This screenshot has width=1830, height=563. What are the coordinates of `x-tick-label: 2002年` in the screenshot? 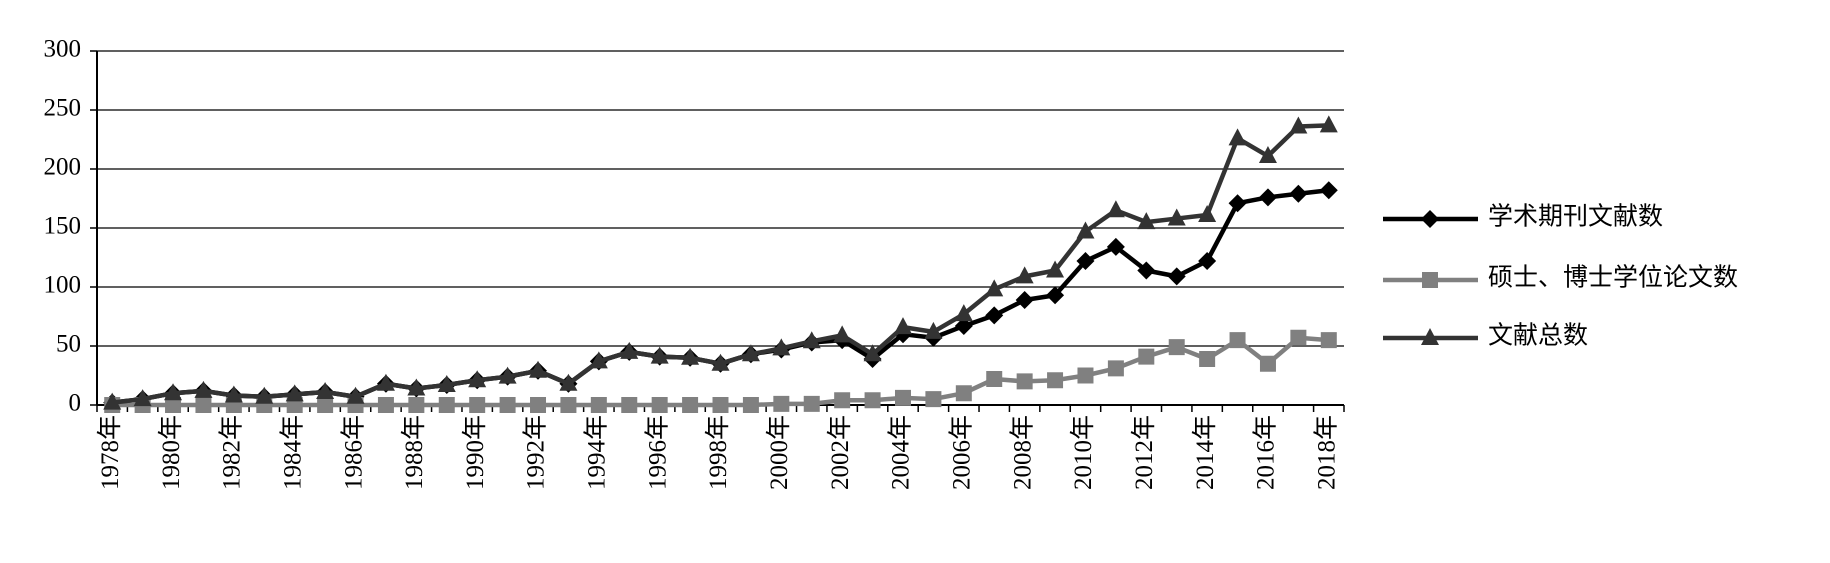 It's located at (840, 452).